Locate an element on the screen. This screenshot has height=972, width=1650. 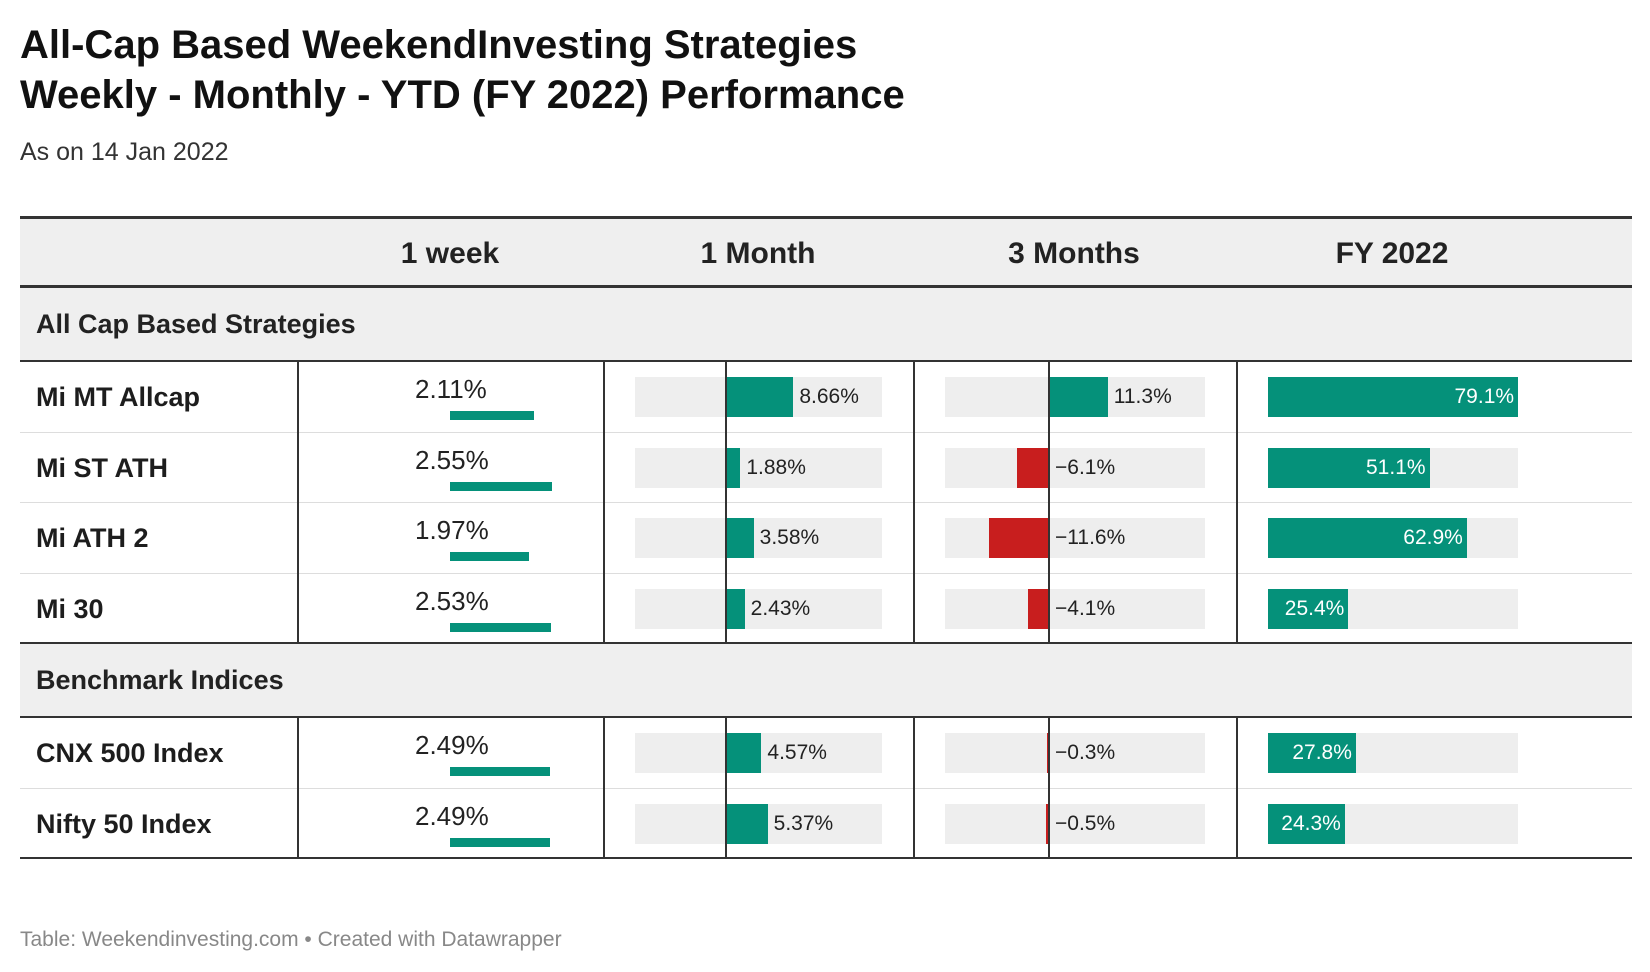
row-name: Mi ST ATH is located at coordinates (102, 467).